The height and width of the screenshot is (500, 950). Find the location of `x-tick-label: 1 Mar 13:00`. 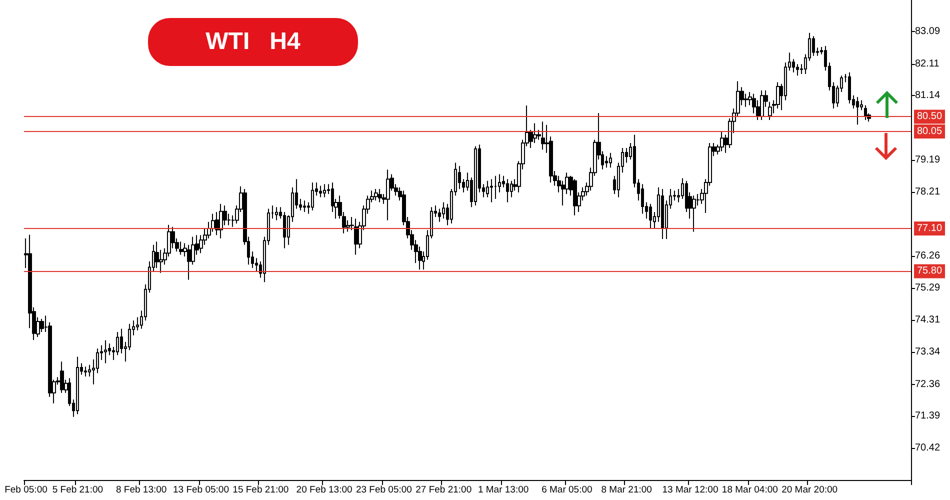

x-tick-label: 1 Mar 13:00 is located at coordinates (503, 490).